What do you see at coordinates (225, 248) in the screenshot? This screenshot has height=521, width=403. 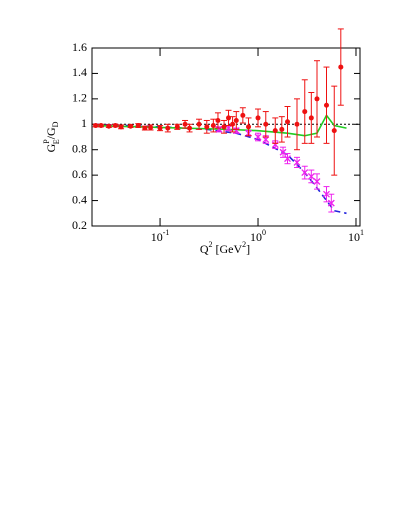 I see `x-axis-label: Q2 [GeV2]` at bounding box center [225, 248].